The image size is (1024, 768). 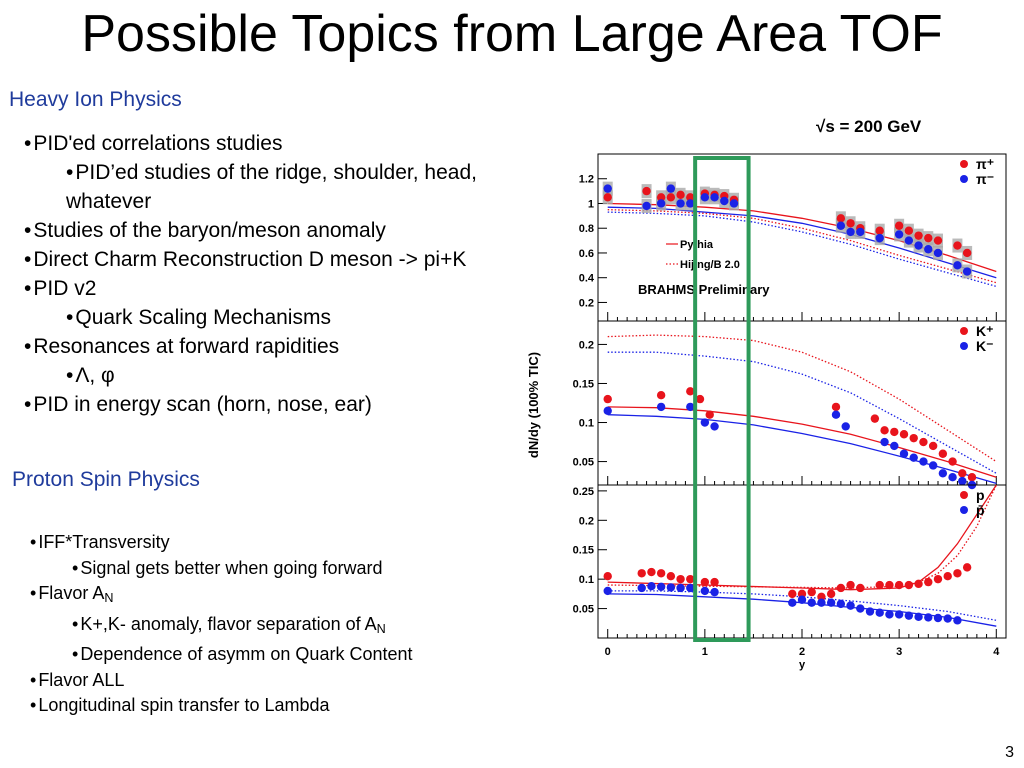 I want to click on panel-pion, so click(x=802, y=237).